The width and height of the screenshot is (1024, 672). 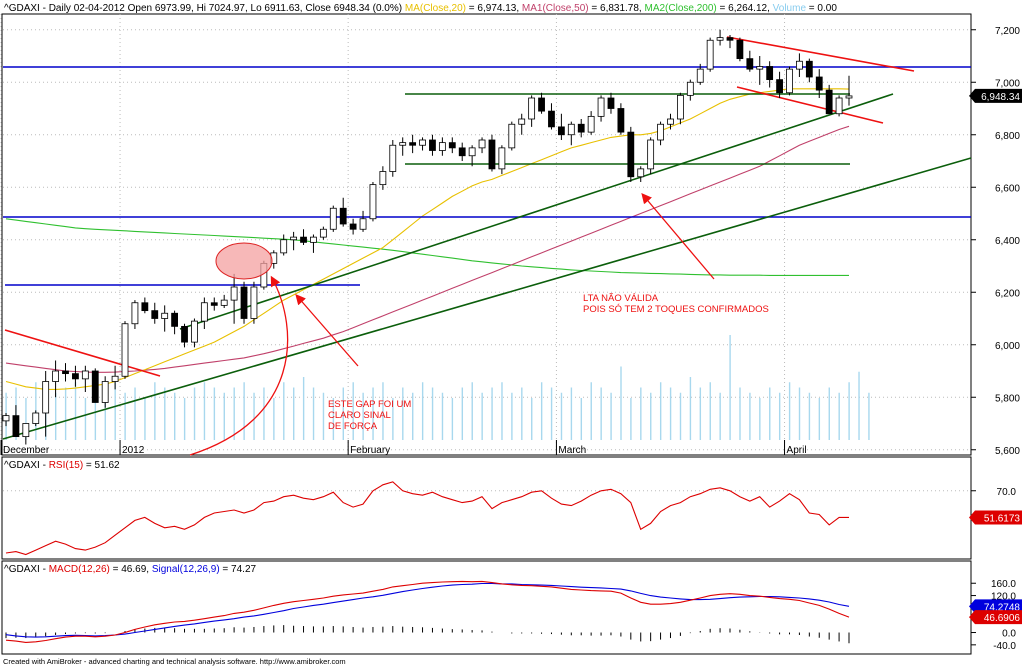 What do you see at coordinates (359, 415) in the screenshot?
I see `annotation-gap-line-2: CLARO SINAL` at bounding box center [359, 415].